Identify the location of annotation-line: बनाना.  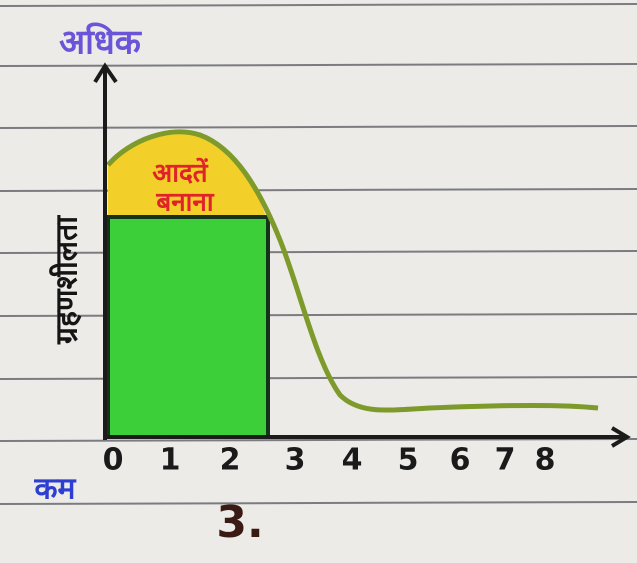
(184, 203).